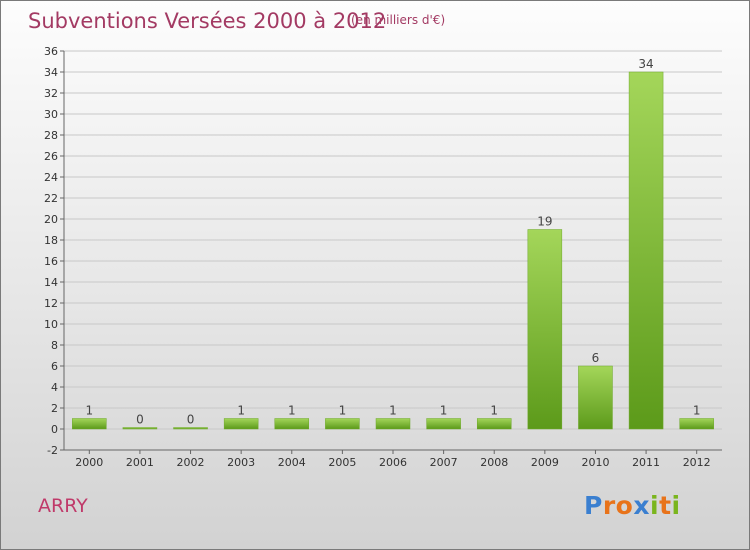 The width and height of the screenshot is (750, 550). What do you see at coordinates (624, 505) in the screenshot?
I see `logo-letter: o` at bounding box center [624, 505].